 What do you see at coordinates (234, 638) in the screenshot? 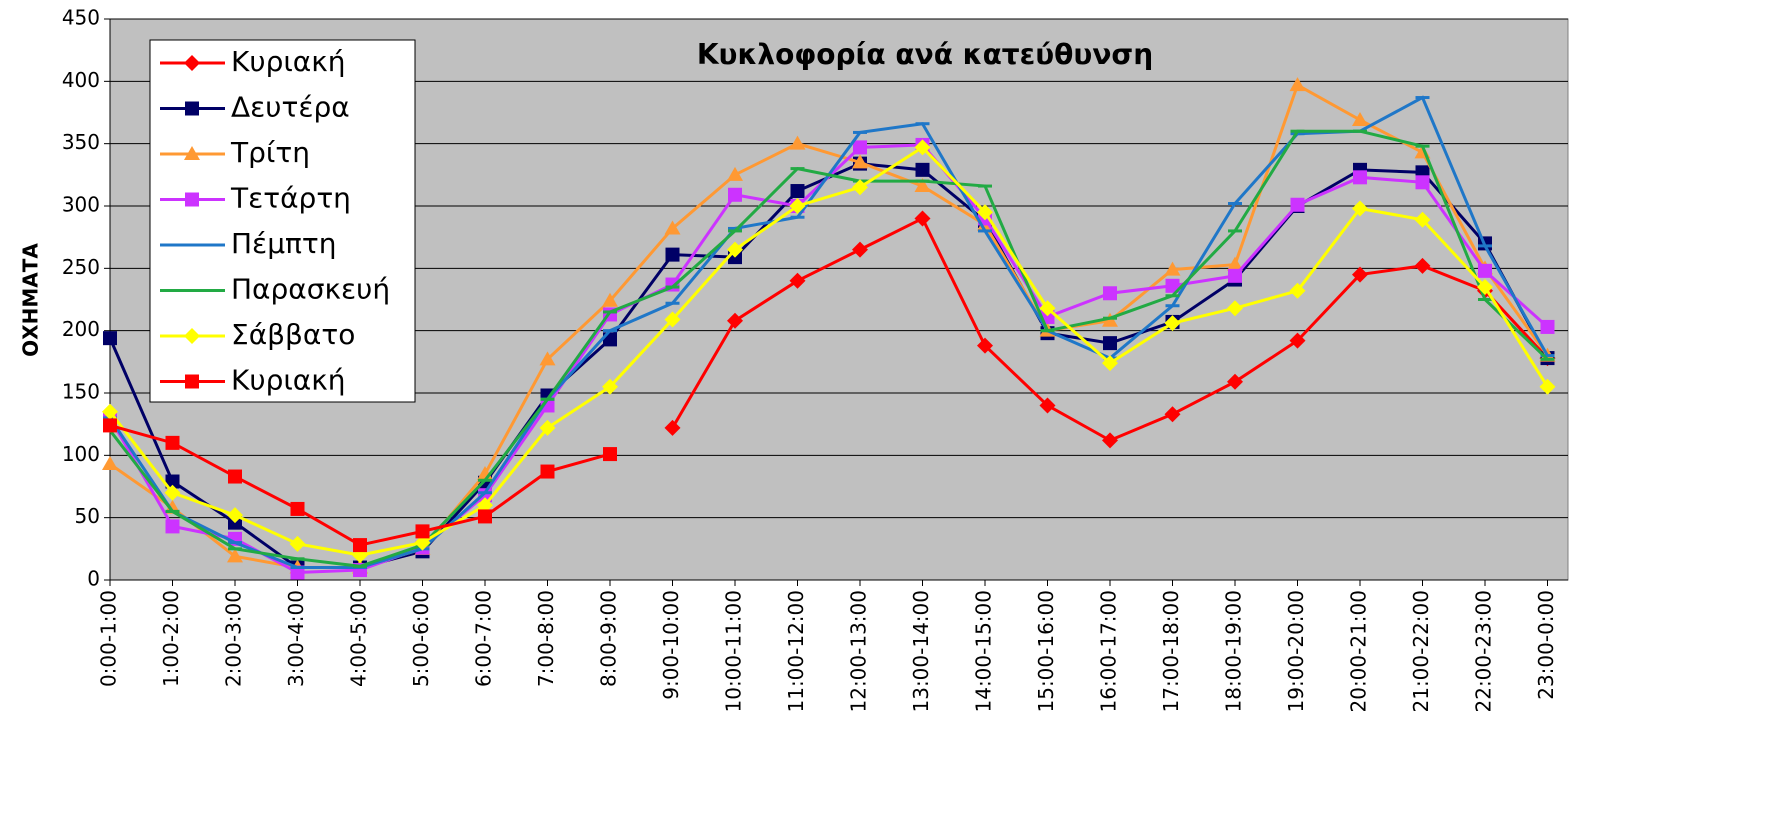
I see `x-tick-label: 2:00-3:00` at bounding box center [234, 638].